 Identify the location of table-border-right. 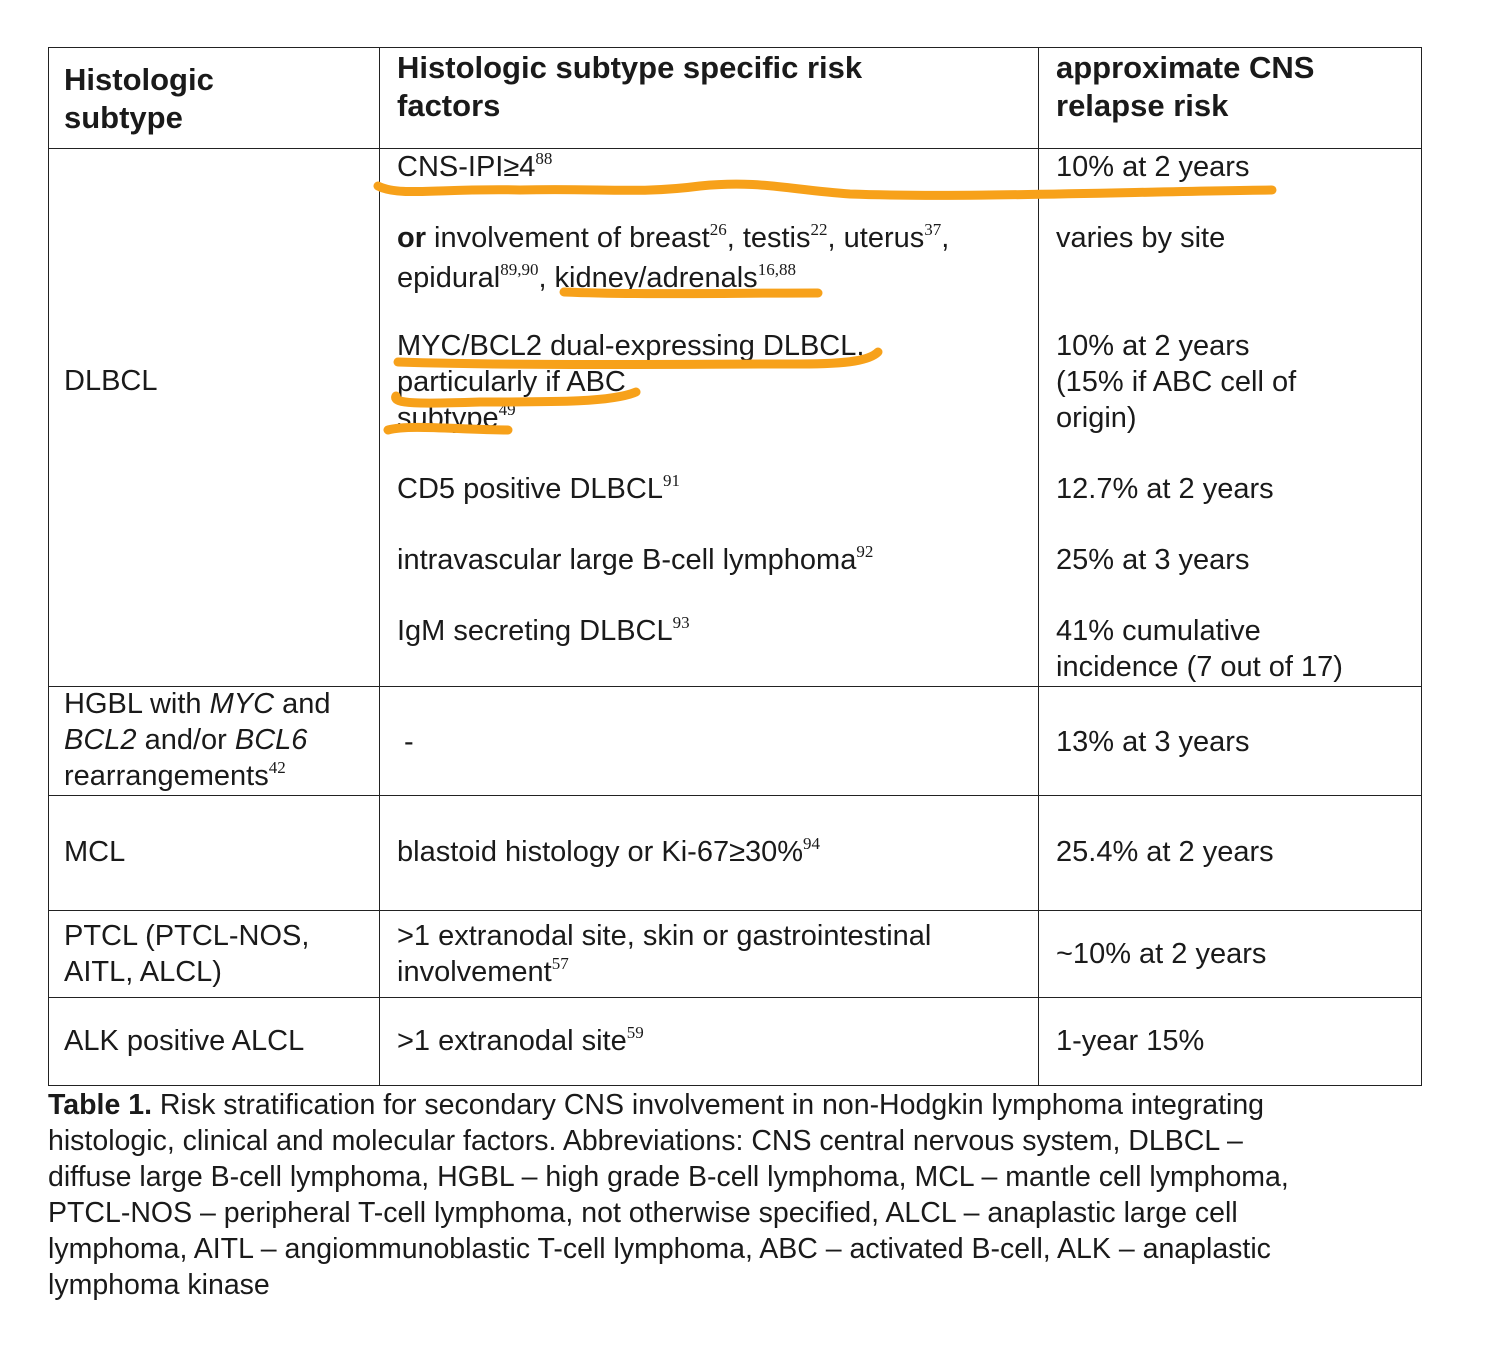
(1421, 566).